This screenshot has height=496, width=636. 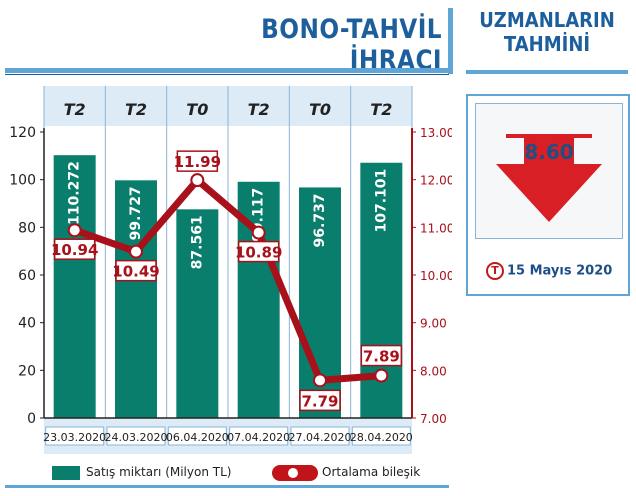 I want to click on divider-vertical, so click(x=450, y=41).